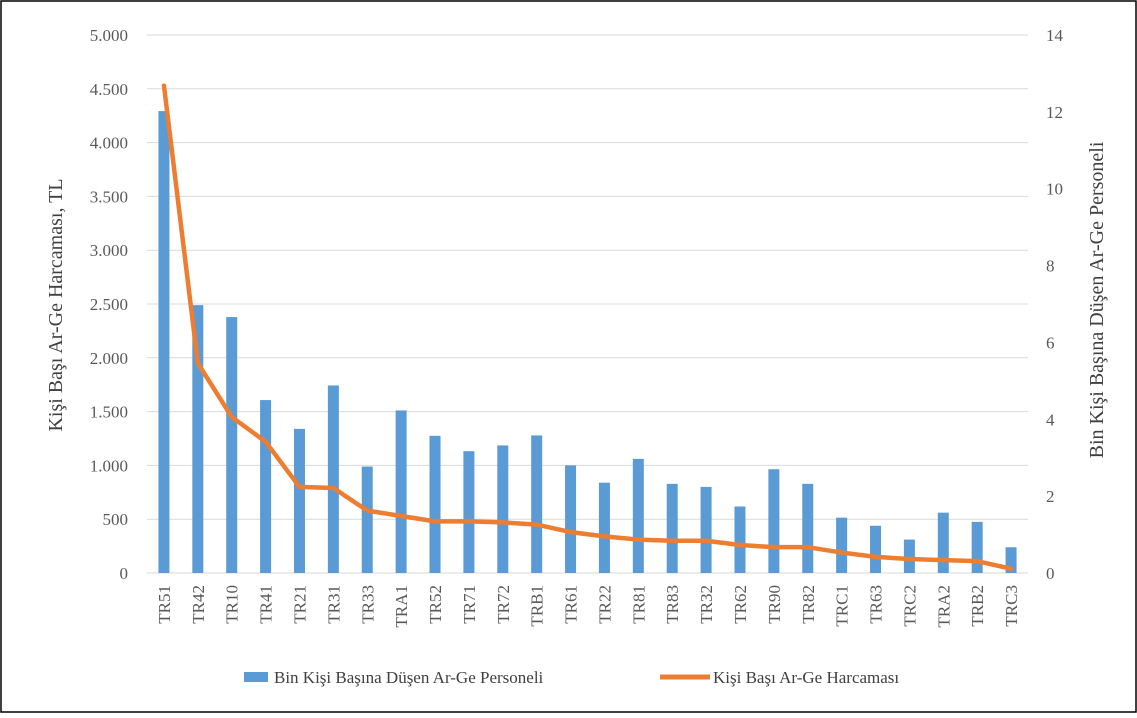 The image size is (1137, 718). What do you see at coordinates (774, 604) in the screenshot?
I see `category-label: TR90` at bounding box center [774, 604].